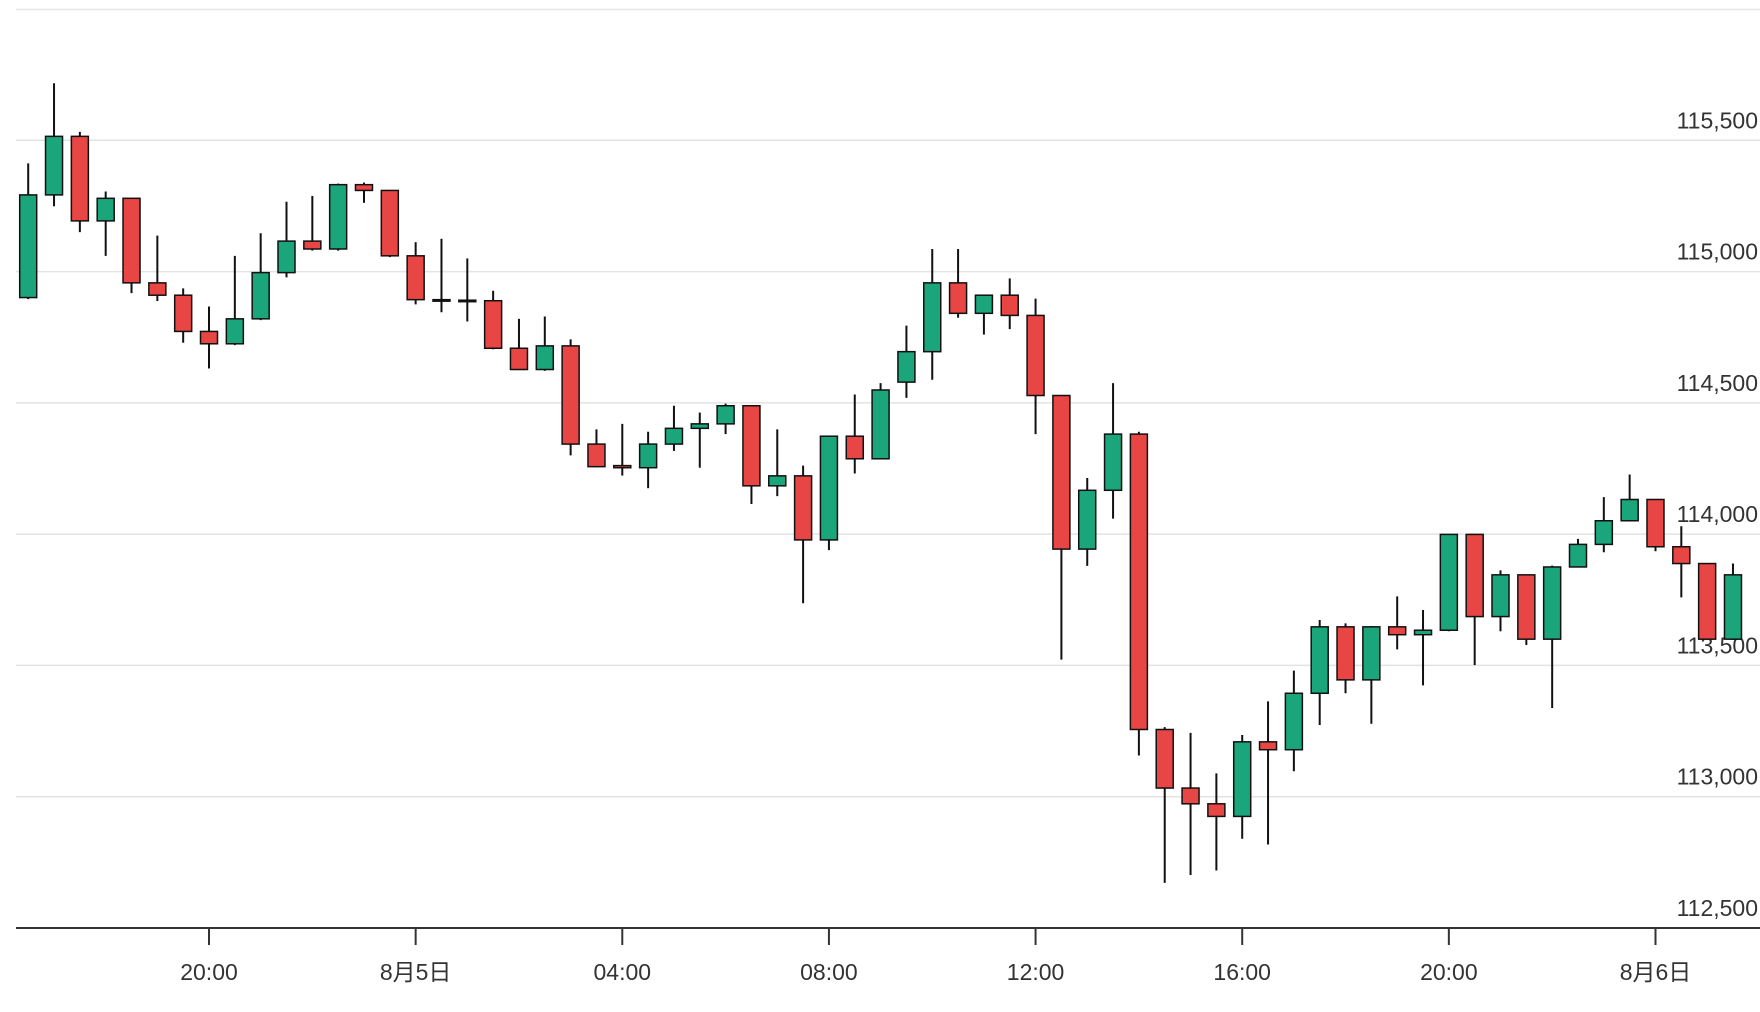 Image resolution: width=1760 pixels, height=1012 pixels. What do you see at coordinates (1717, 908) in the screenshot?
I see `y-tick-label: 112,500` at bounding box center [1717, 908].